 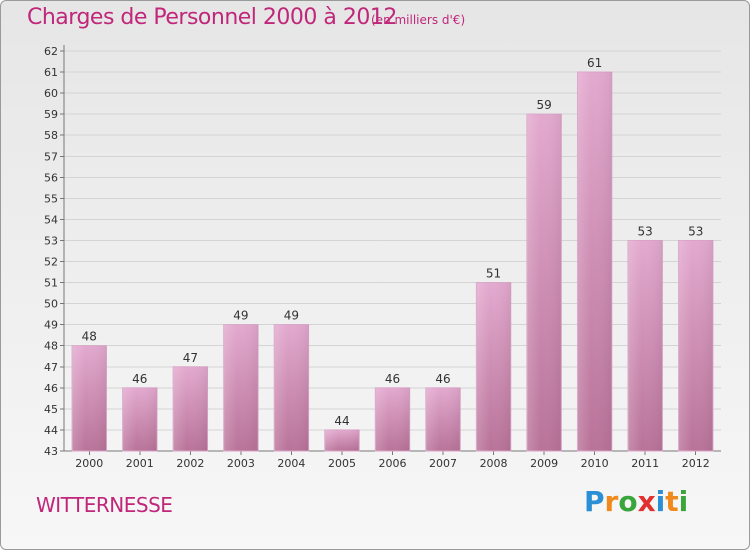 What do you see at coordinates (212, 17) in the screenshot?
I see `chart-title: Charges de Personnel 2000 à 2012` at bounding box center [212, 17].